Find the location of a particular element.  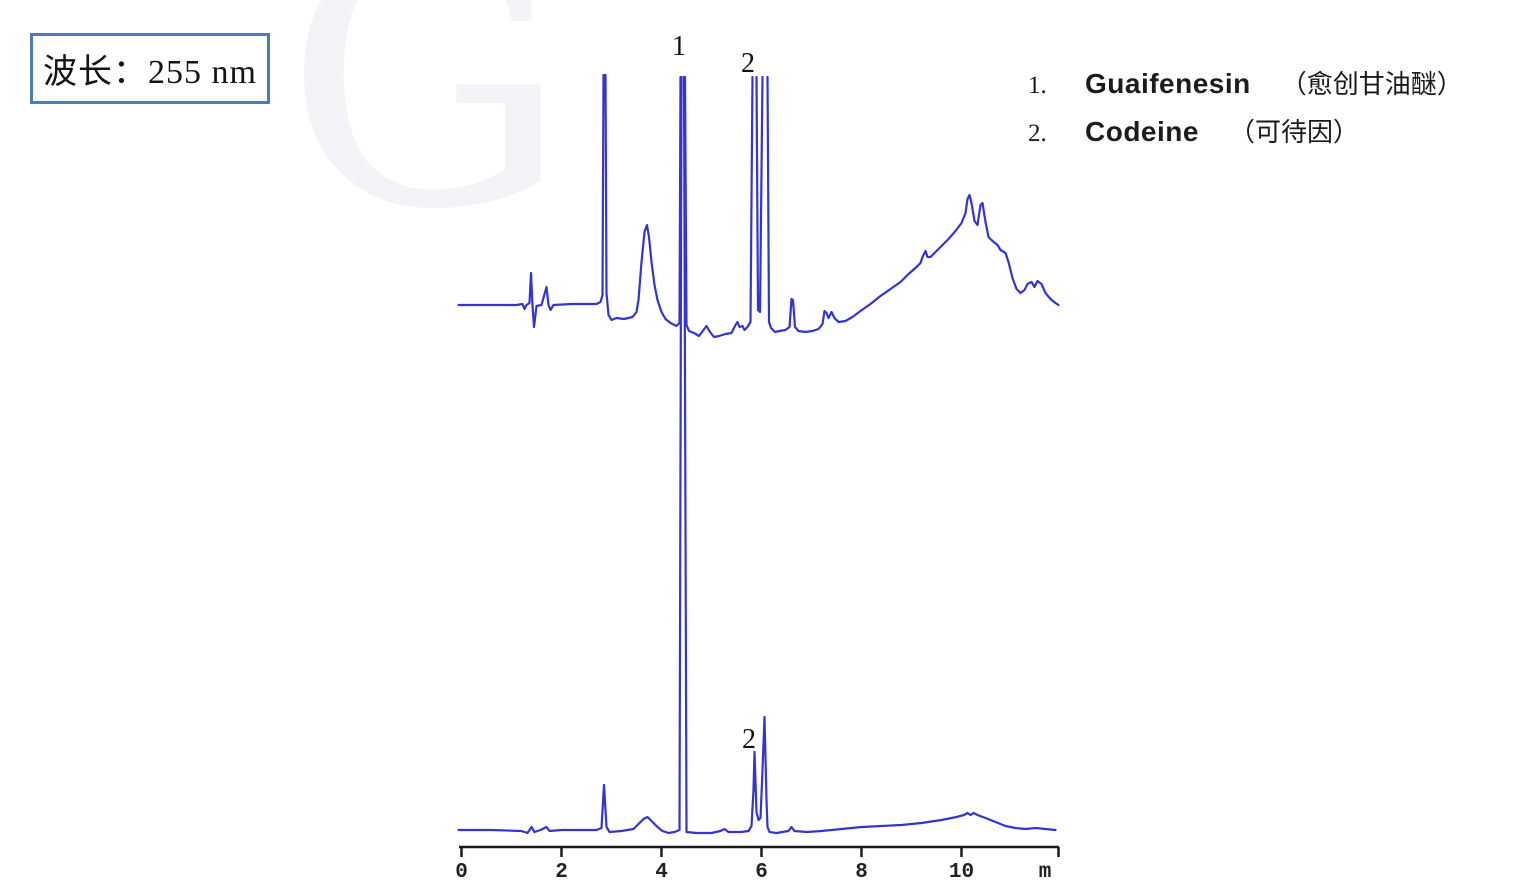

legend-compound-name: Codeine is located at coordinates (1142, 131).